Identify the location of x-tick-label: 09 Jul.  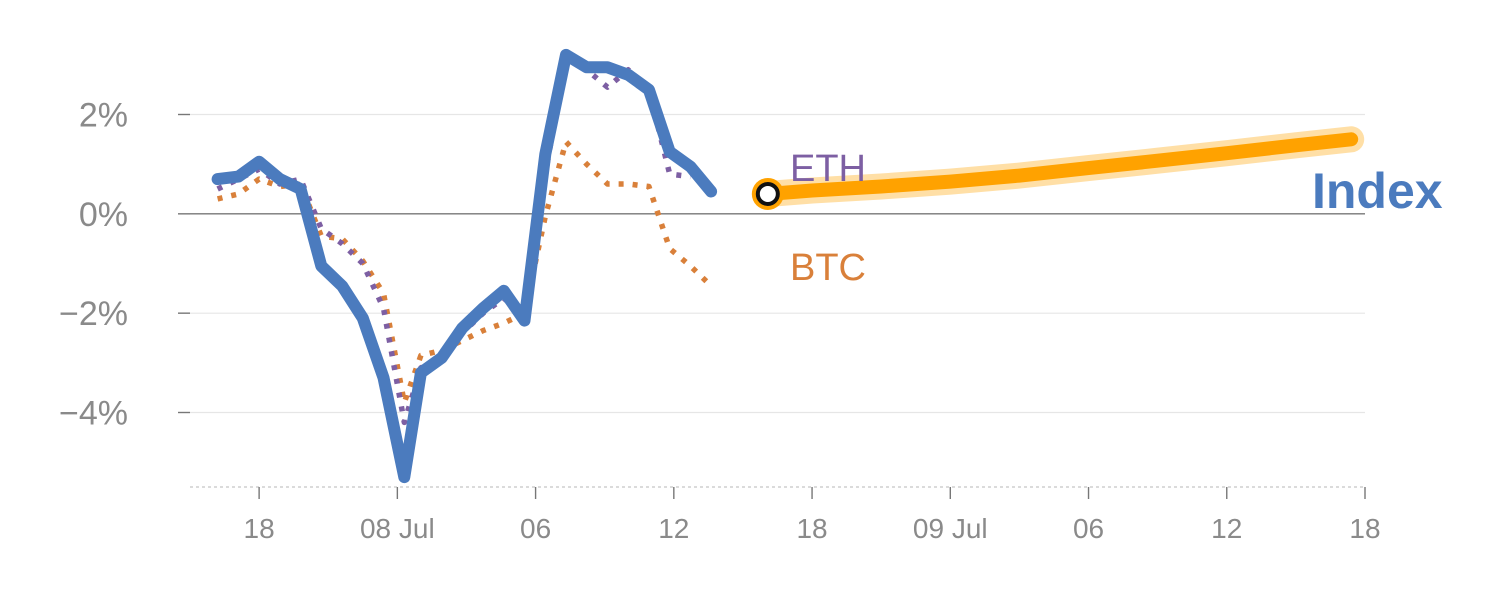
(950, 528).